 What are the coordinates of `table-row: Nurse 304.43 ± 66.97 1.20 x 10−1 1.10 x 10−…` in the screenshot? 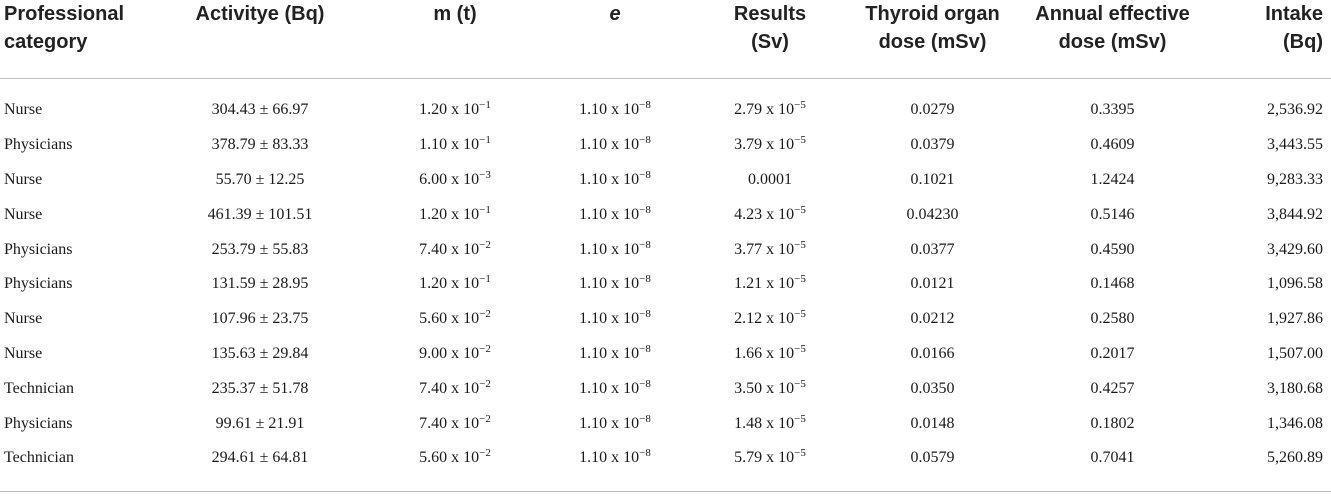 It's located at (665, 103).